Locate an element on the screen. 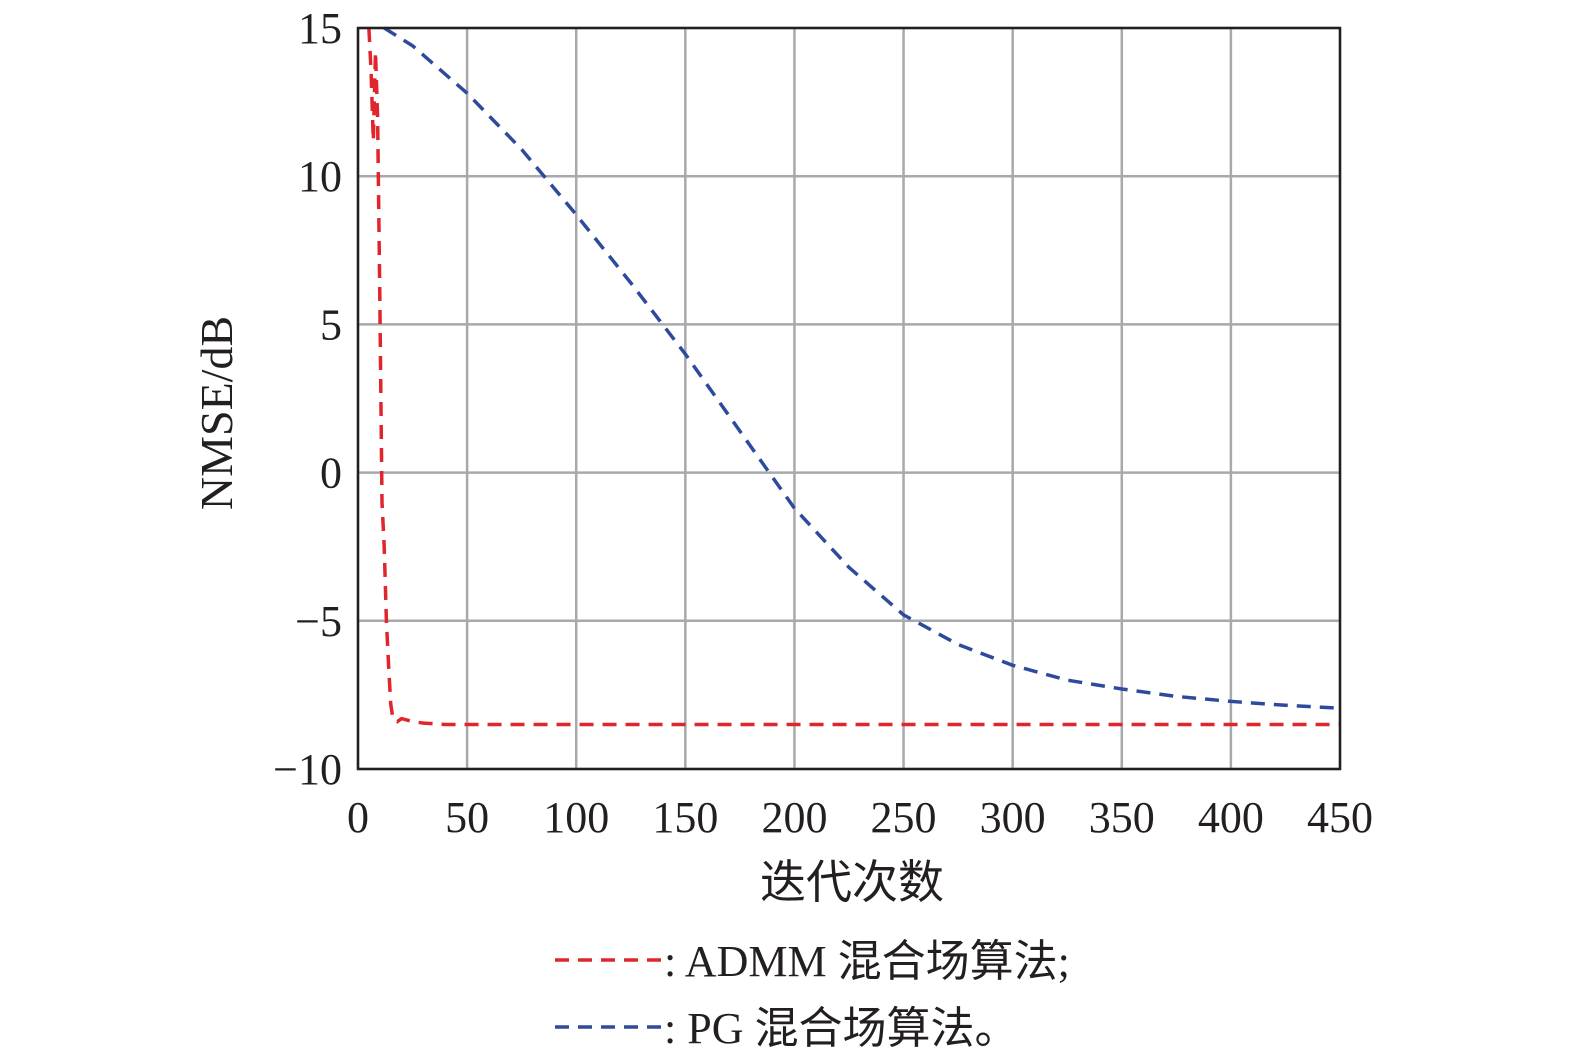 The width and height of the screenshot is (1575, 1063). x-axis-label: 迭代次数 is located at coordinates (852, 882).